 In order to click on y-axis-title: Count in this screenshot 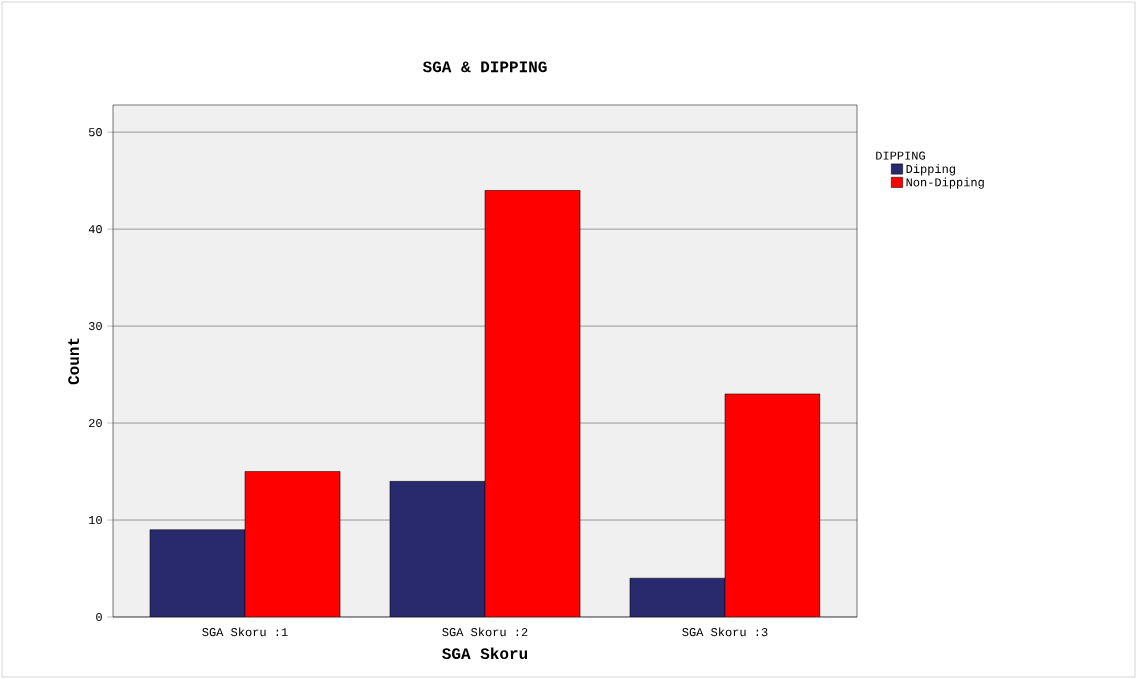, I will do `click(74, 361)`.